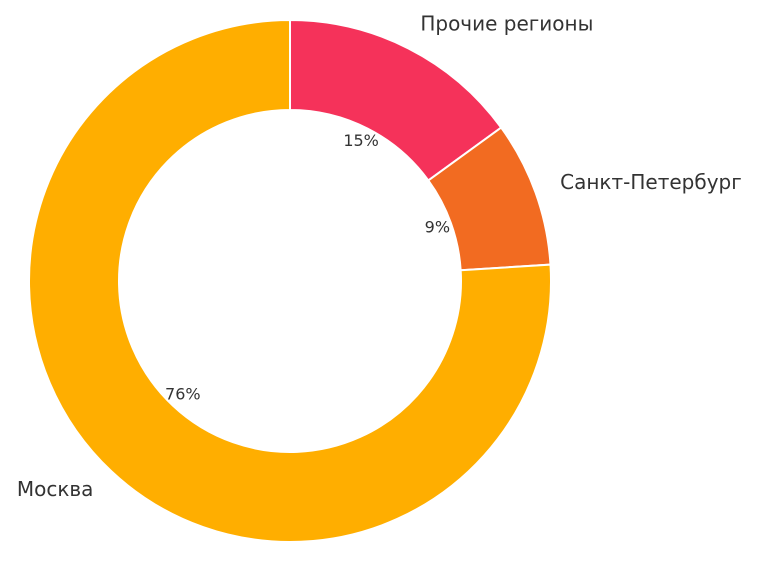 The width and height of the screenshot is (760, 580). What do you see at coordinates (506, 24) in the screenshot?
I see `slice-label: Прочие регионы` at bounding box center [506, 24].